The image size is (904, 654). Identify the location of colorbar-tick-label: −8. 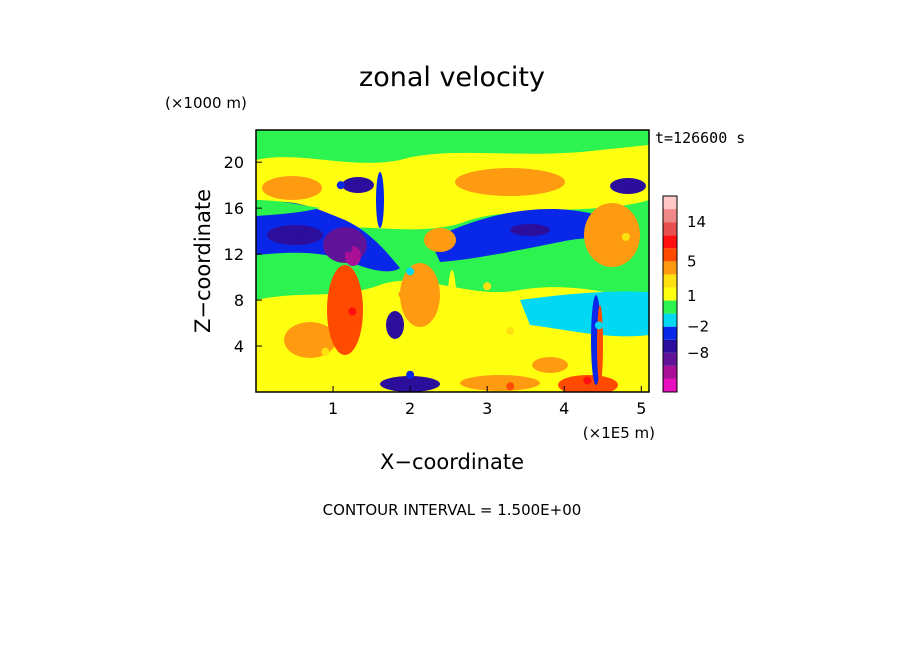
(698, 353).